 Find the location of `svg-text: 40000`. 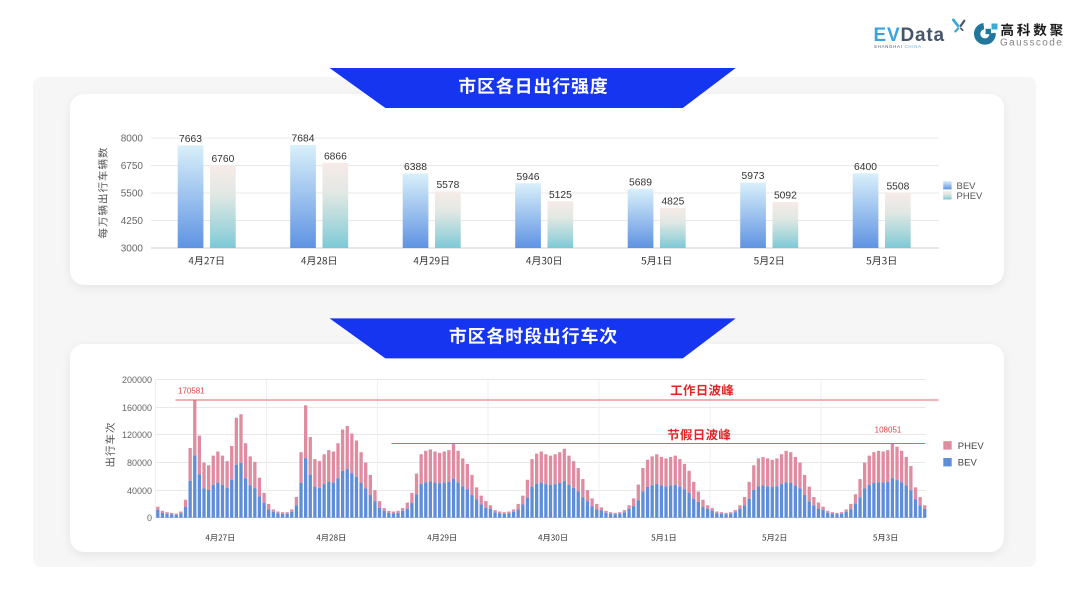

svg-text: 40000 is located at coordinates (139, 491).